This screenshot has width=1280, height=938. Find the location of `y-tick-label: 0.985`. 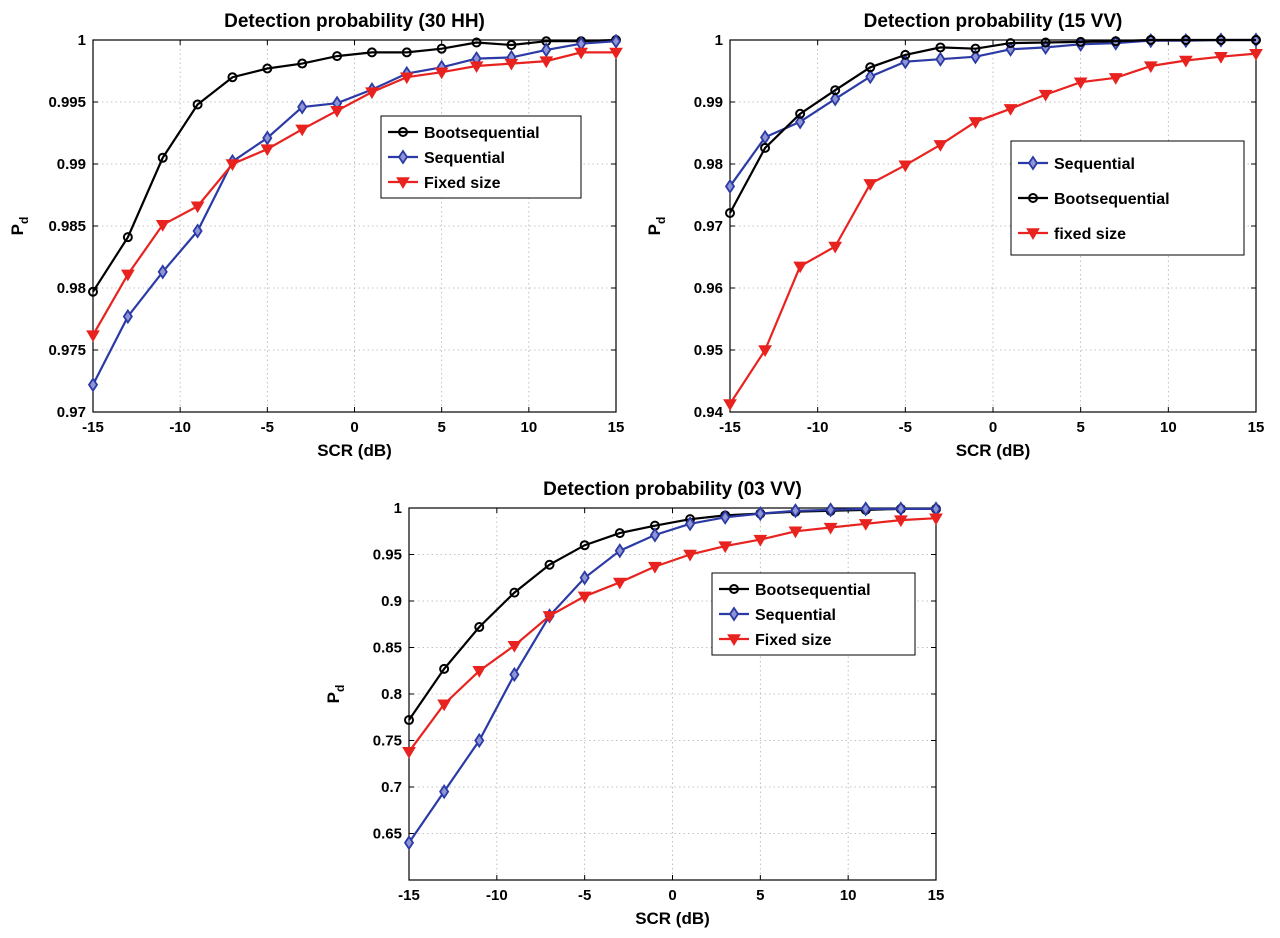

y-tick-label: 0.985 is located at coordinates (67, 226).